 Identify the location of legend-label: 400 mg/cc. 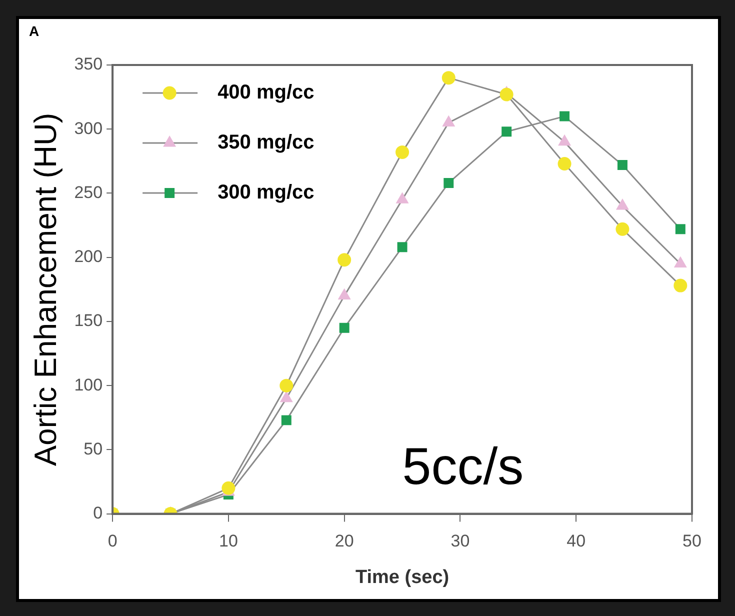
(266, 93).